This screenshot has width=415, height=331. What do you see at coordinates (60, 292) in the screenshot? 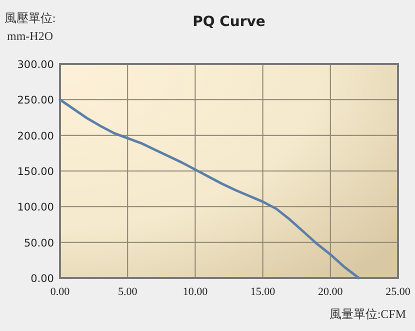
I see `x-tick-label: 0.00` at bounding box center [60, 292].